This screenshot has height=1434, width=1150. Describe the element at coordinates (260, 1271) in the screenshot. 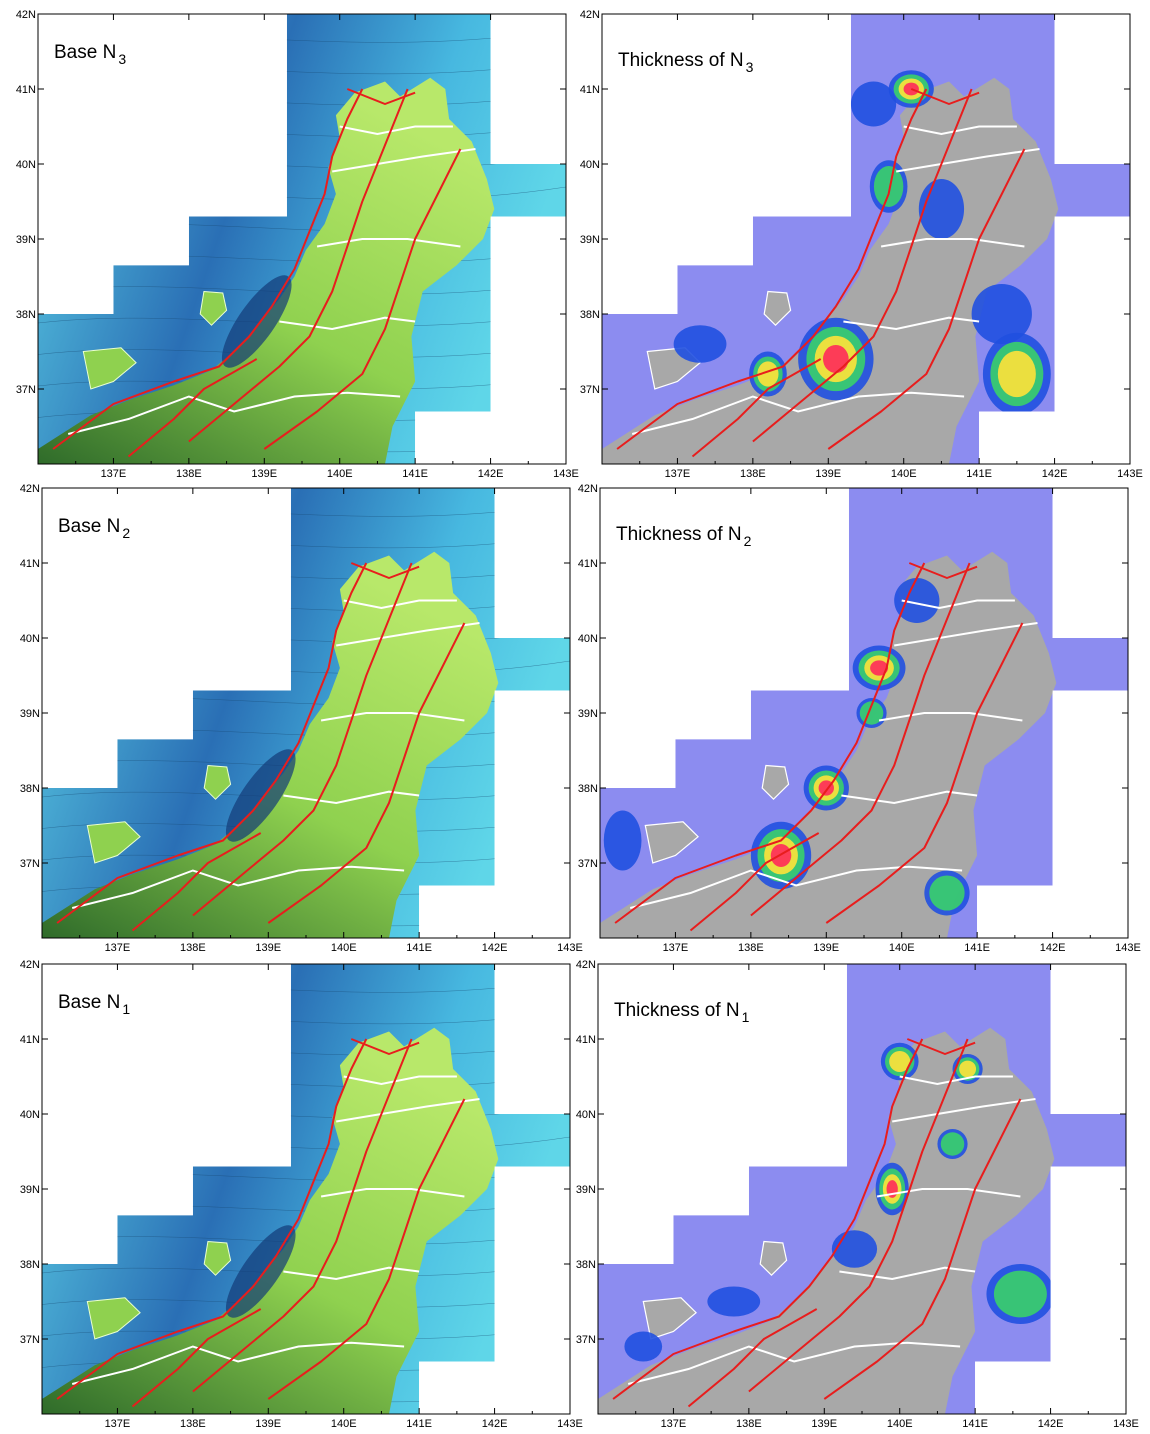

I see `deep-trough` at that location.